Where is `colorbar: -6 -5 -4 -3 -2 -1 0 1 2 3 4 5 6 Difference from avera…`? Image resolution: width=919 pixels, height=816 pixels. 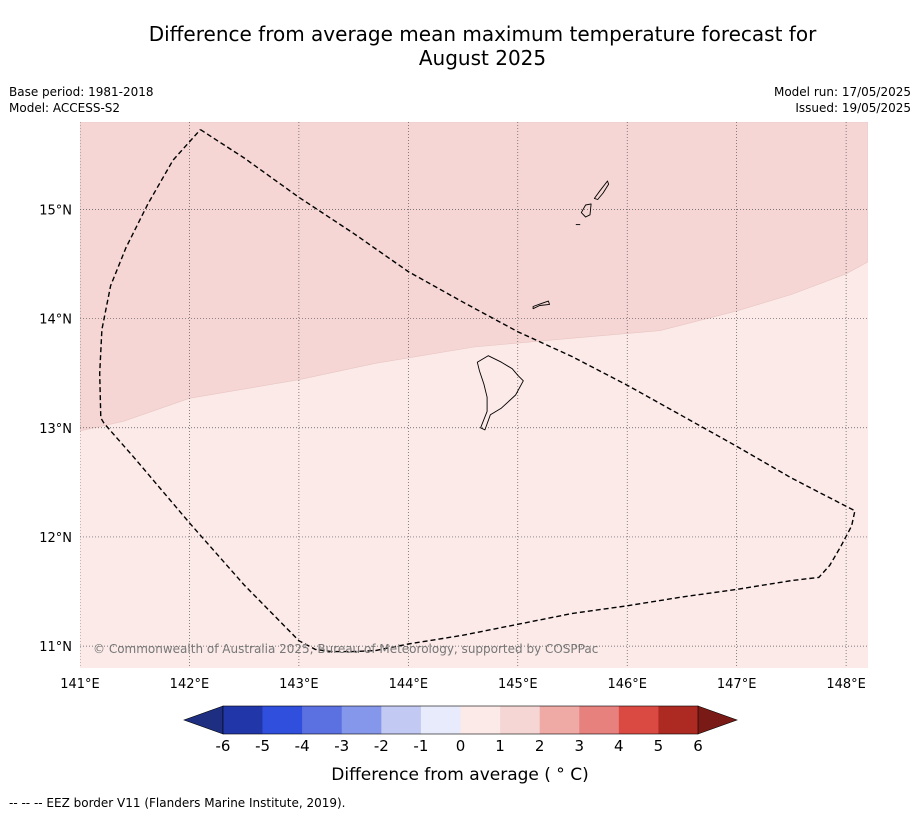 colorbar: -6 -5 -4 -3 -2 -1 0 1 2 3 4 5 6 Difference from avera… is located at coordinates (460, 745).